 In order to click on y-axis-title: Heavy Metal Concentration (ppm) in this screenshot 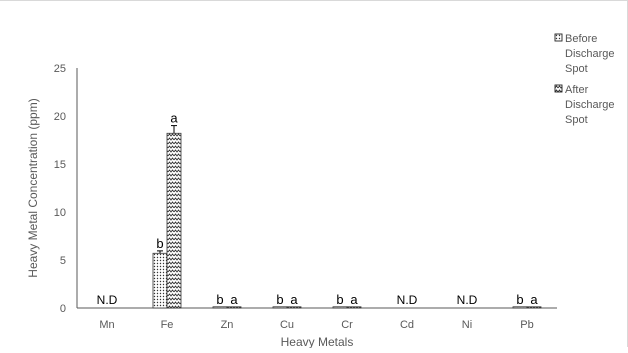, I will do `click(33, 187)`.